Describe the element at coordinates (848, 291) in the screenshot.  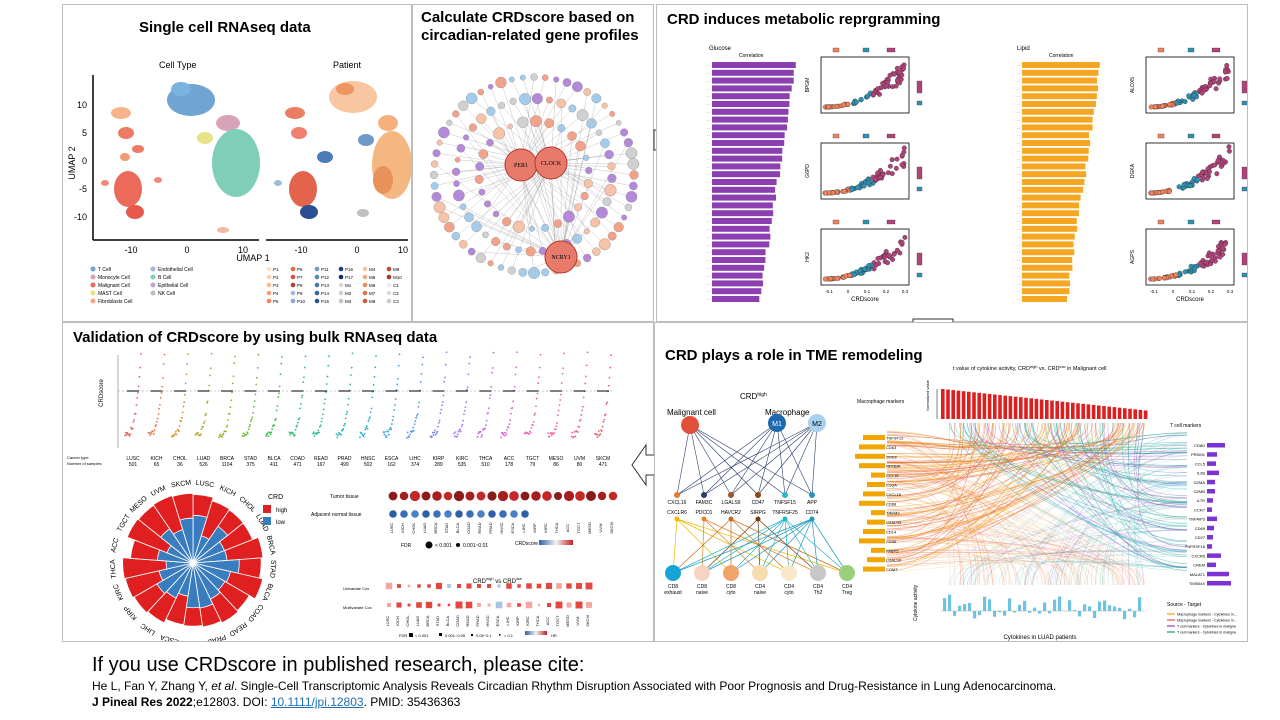
I see `scatter-xtick: 0` at that location.